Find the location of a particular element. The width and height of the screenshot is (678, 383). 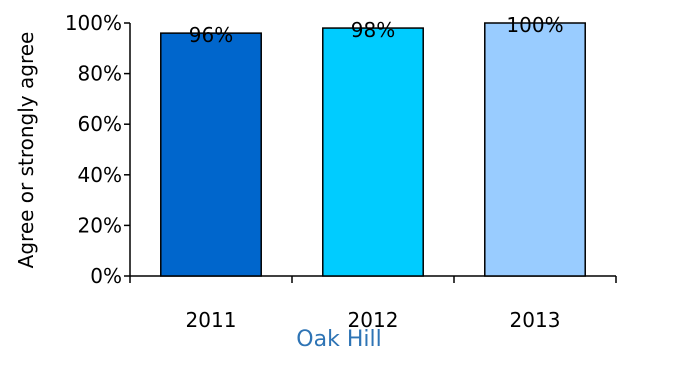

x-axis: 2011 2012 2013 is located at coordinates (373, 303).